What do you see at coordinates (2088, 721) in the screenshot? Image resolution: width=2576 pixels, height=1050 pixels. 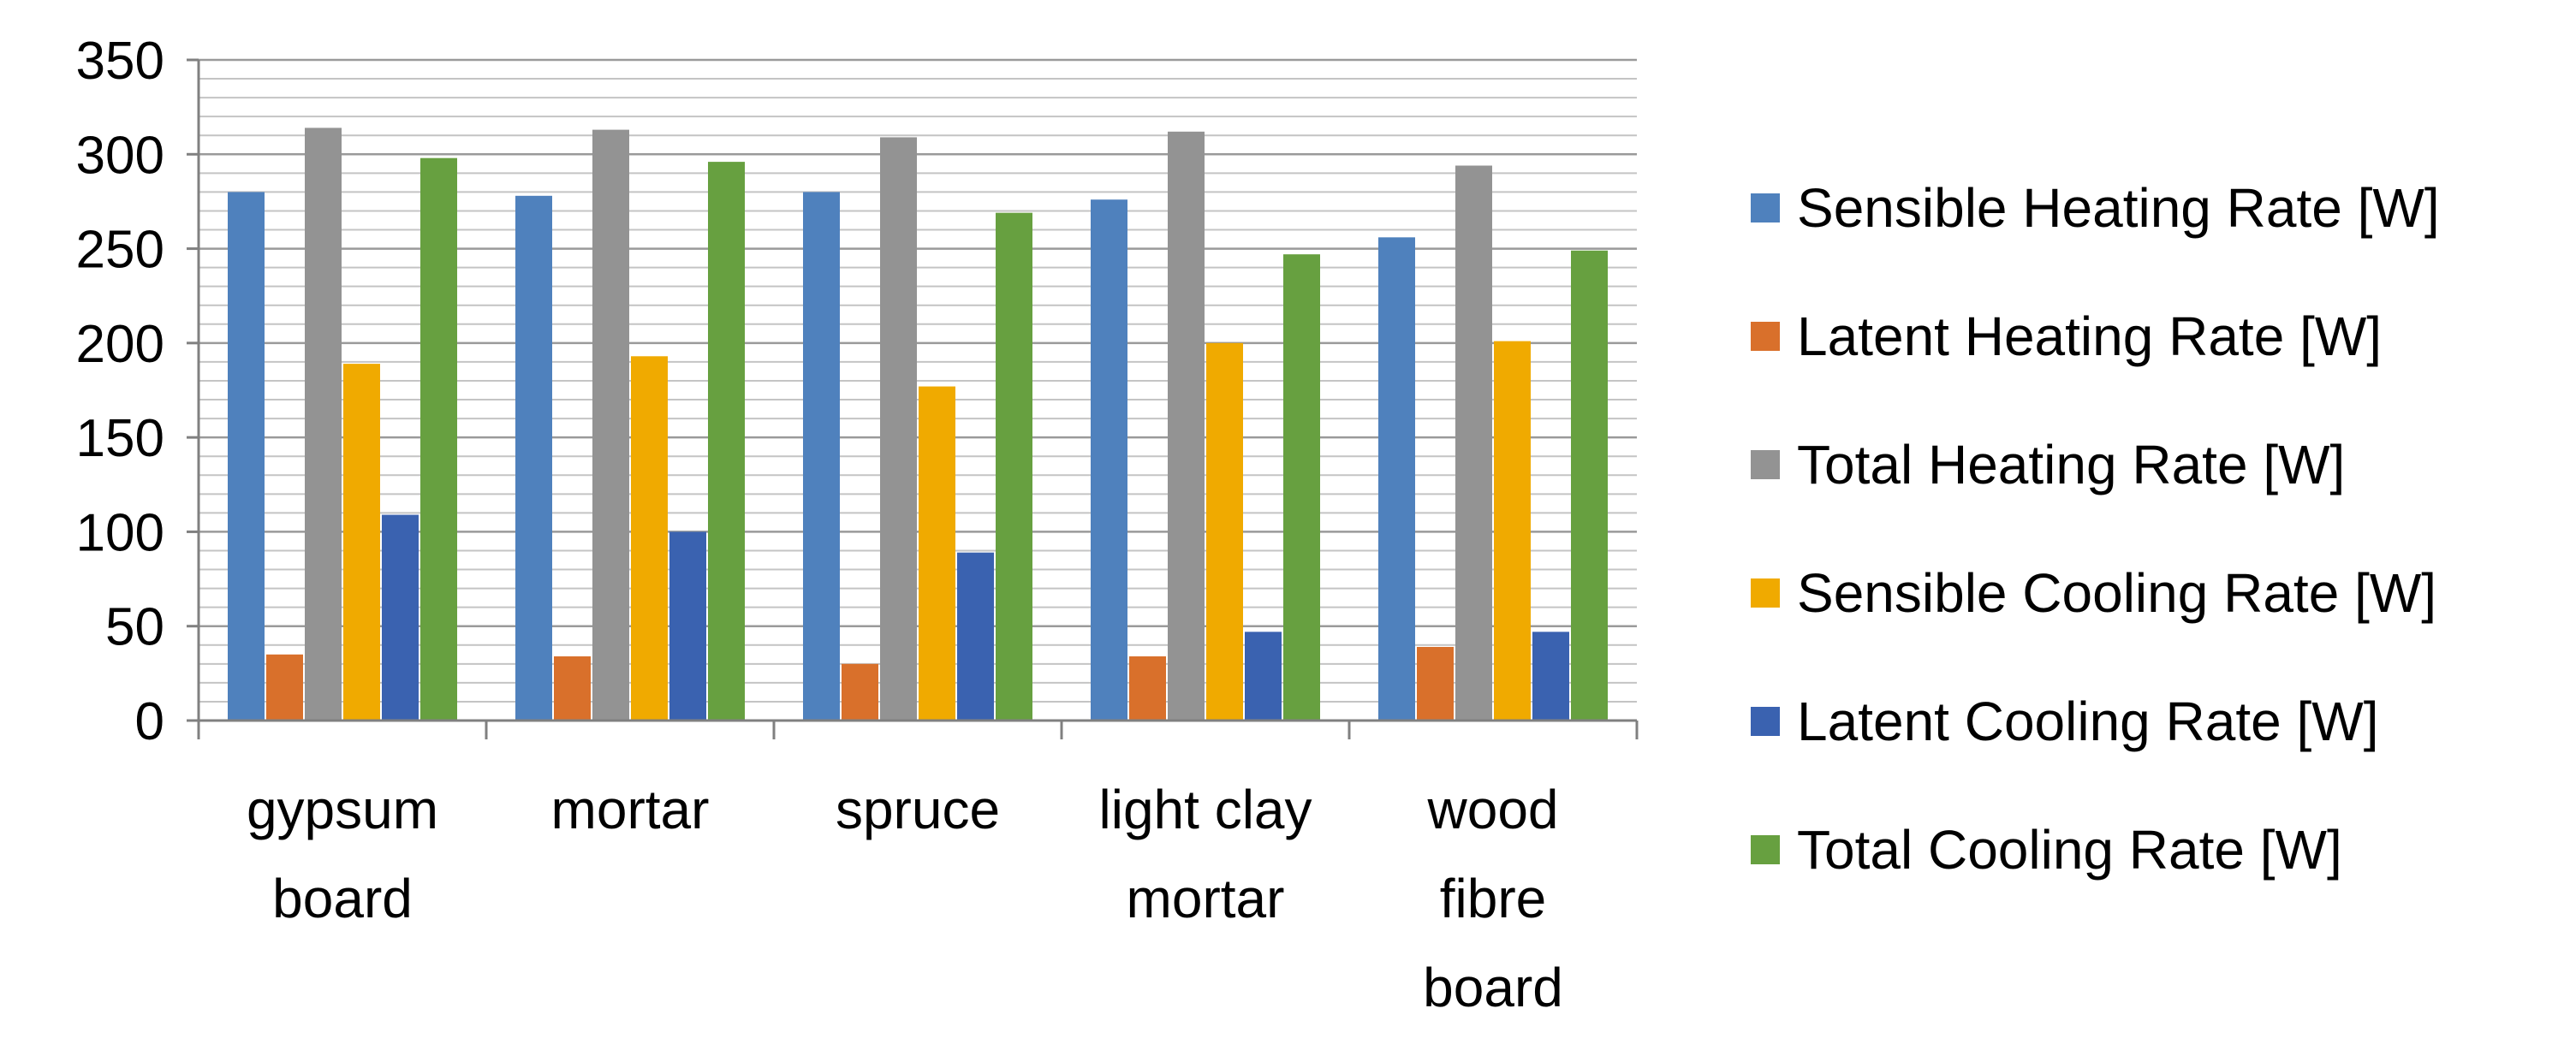 I see `legend-label: Latent Cooling Rate [W]` at bounding box center [2088, 721].